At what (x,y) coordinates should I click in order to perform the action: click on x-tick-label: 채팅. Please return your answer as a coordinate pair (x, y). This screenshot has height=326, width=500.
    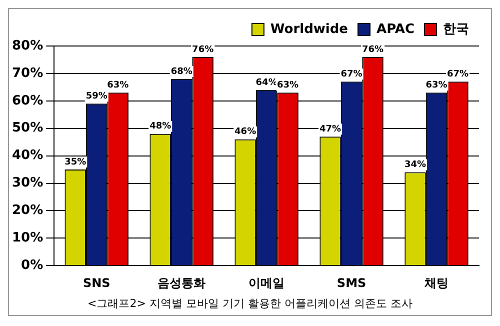
    Looking at the image, I should click on (436, 283).